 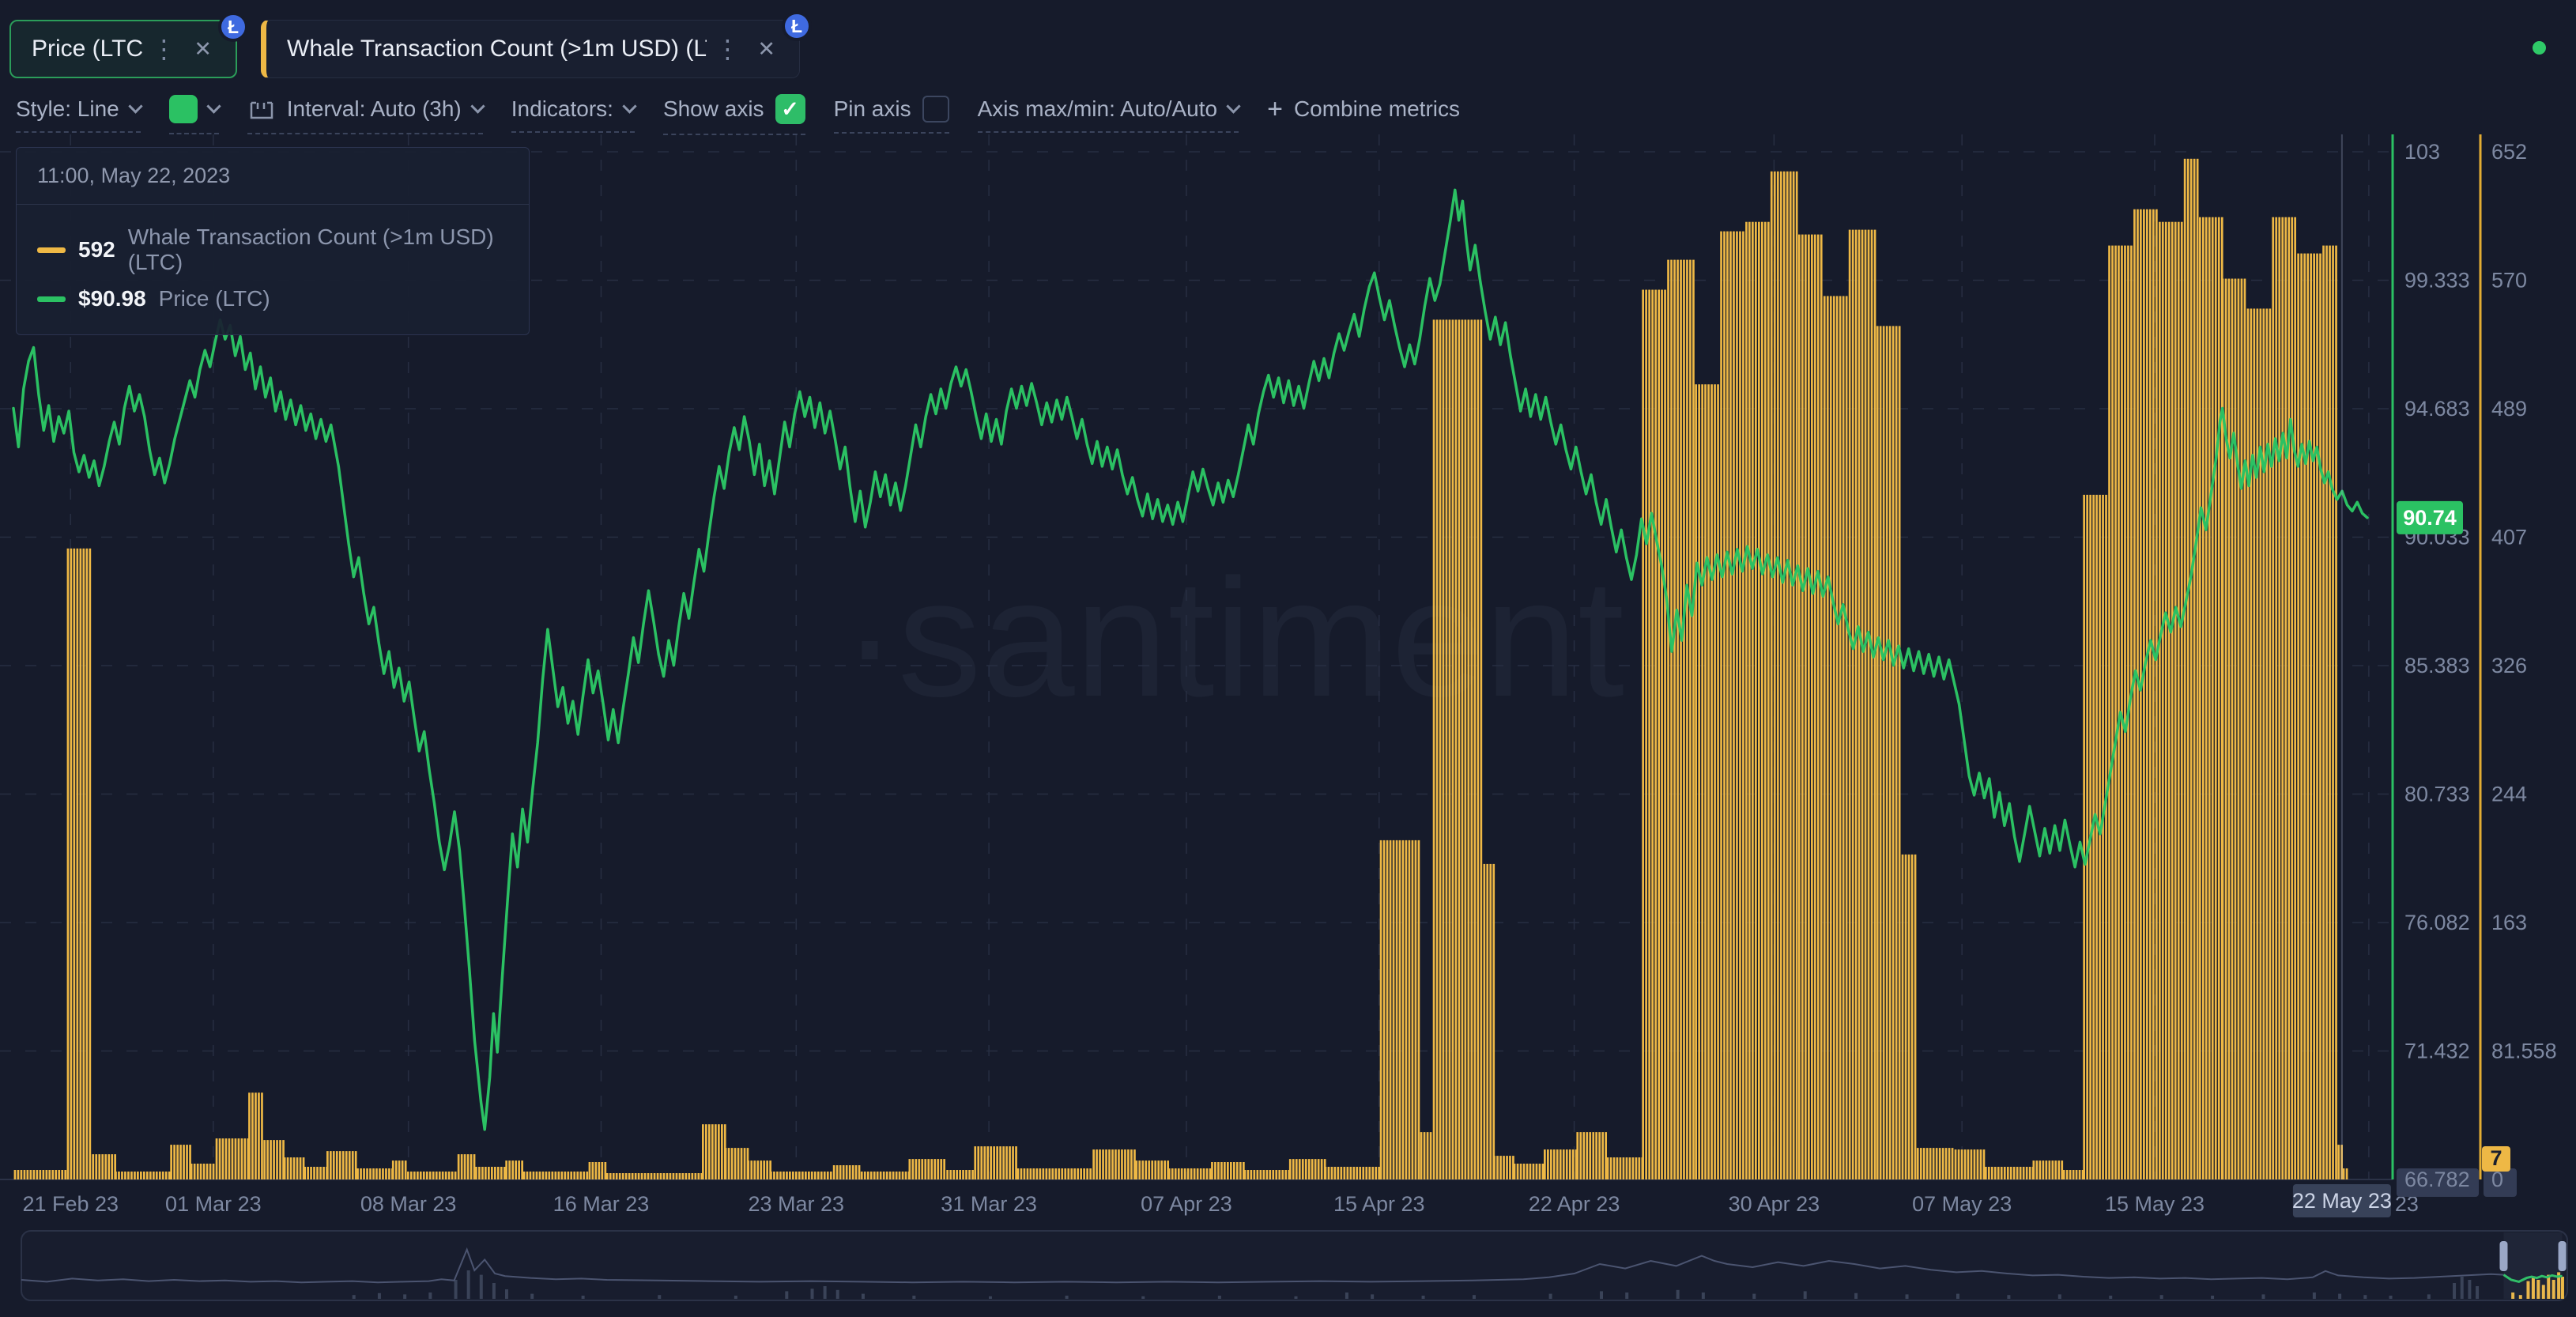 I want to click on style-dropdown: Style: Line, so click(x=79, y=114).